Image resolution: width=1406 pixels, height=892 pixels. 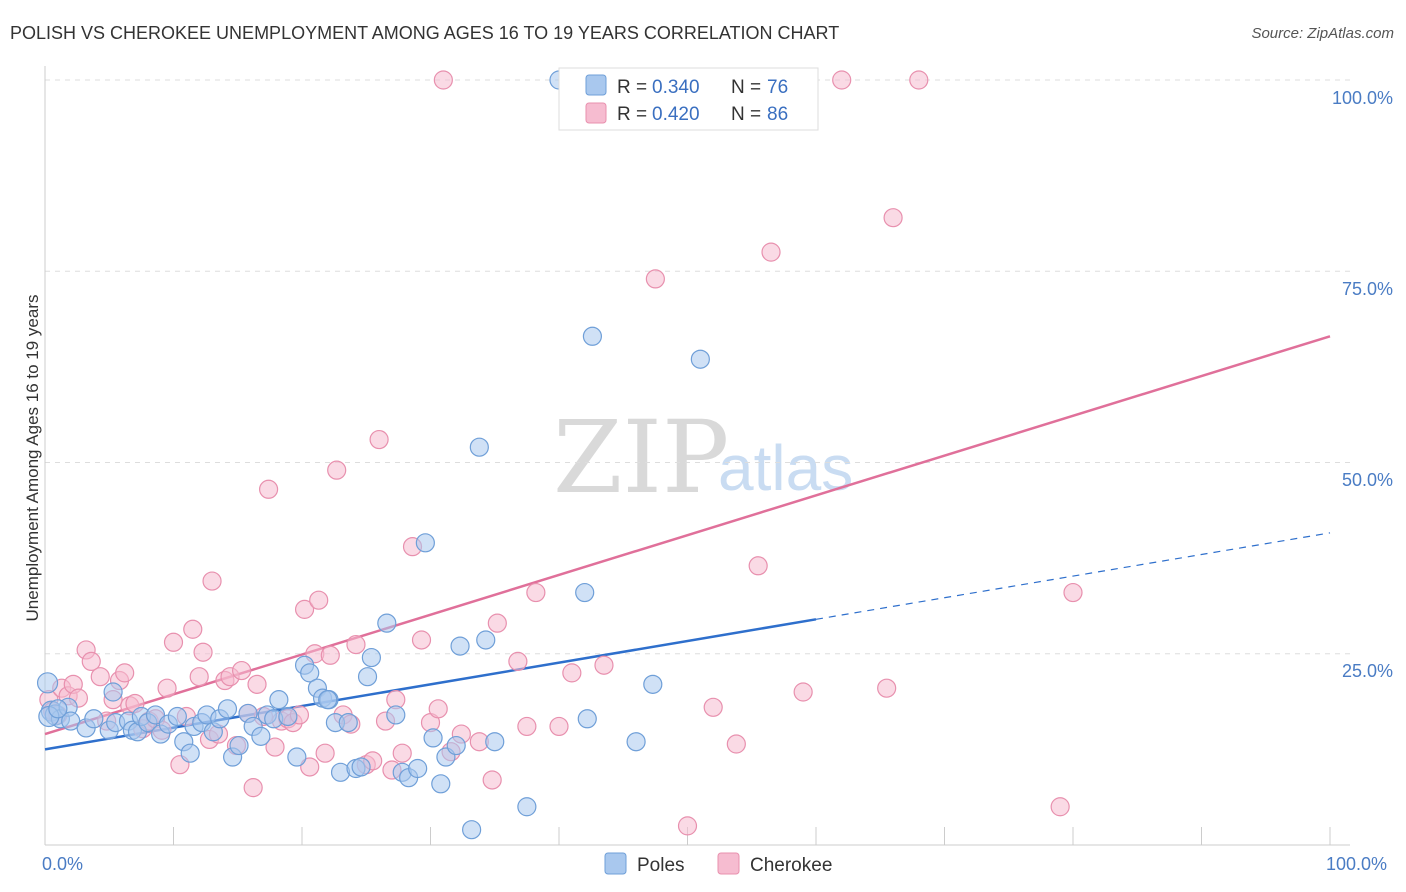 I want to click on legend-r-label-cherokee: R =, so click(x=632, y=114).